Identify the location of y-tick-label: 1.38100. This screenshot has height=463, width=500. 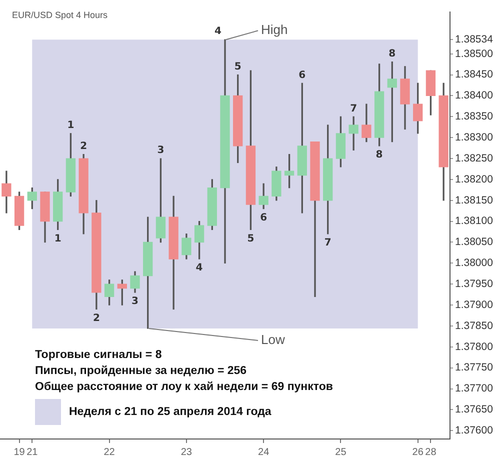
(474, 221).